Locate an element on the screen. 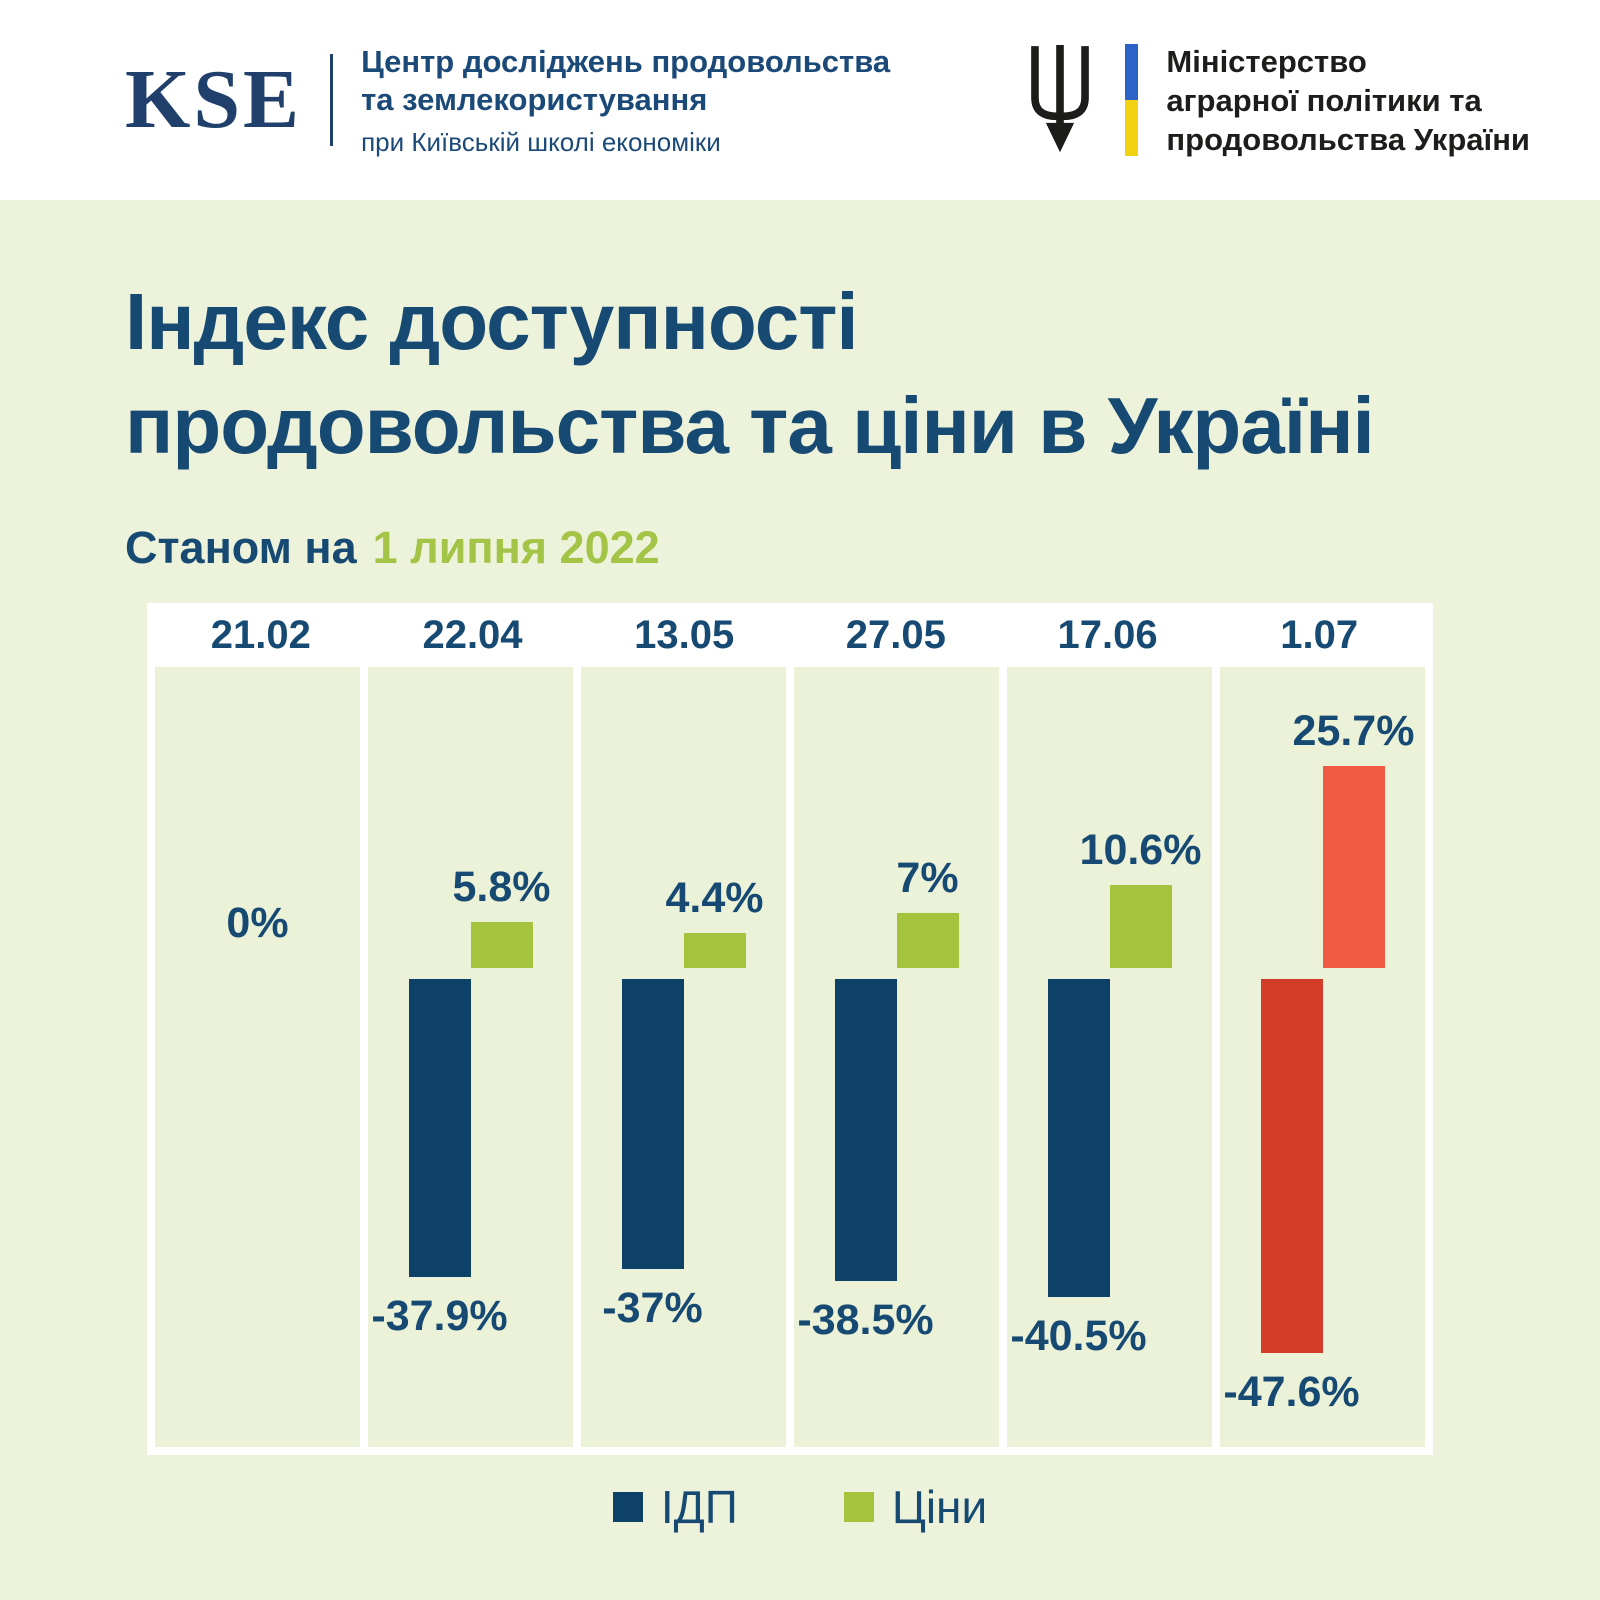  ministry-line2: аграрної політики та is located at coordinates (1324, 100).